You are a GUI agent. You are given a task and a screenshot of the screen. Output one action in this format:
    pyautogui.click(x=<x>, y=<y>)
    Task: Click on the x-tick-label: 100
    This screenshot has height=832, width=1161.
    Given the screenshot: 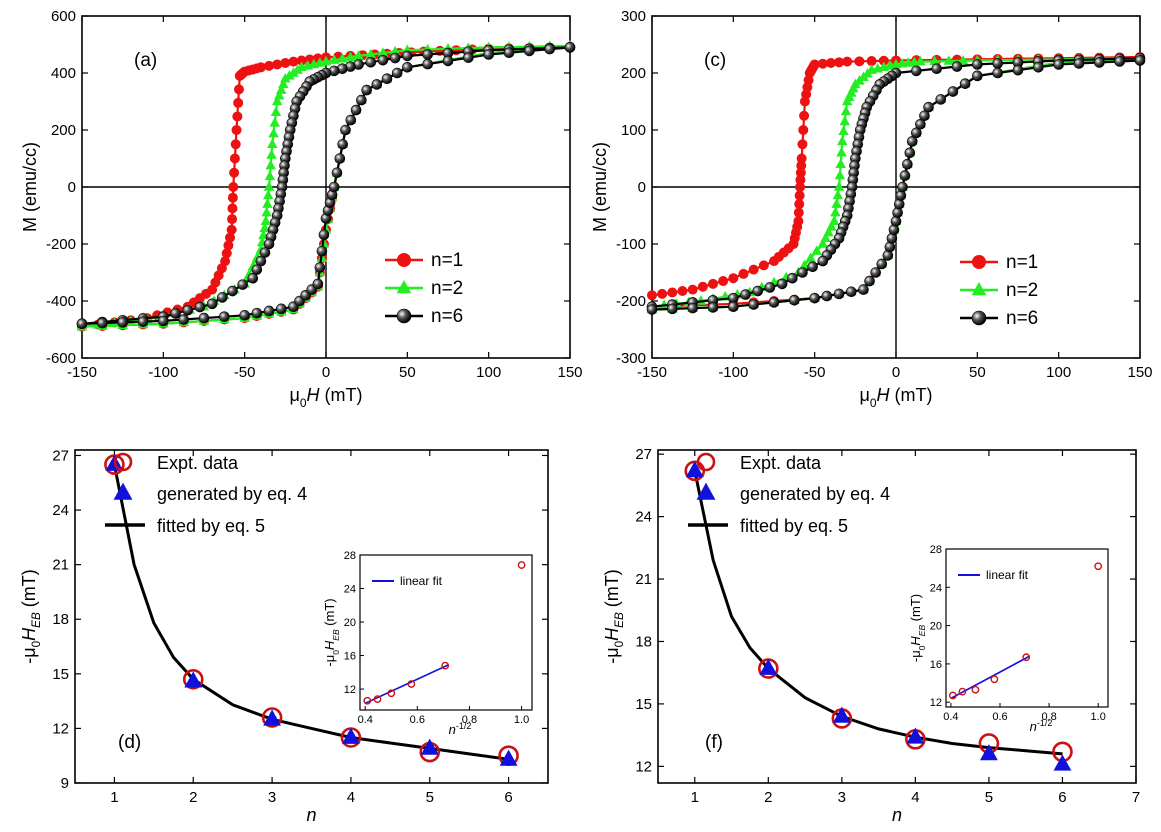 What is the action you would take?
    pyautogui.click(x=488, y=372)
    